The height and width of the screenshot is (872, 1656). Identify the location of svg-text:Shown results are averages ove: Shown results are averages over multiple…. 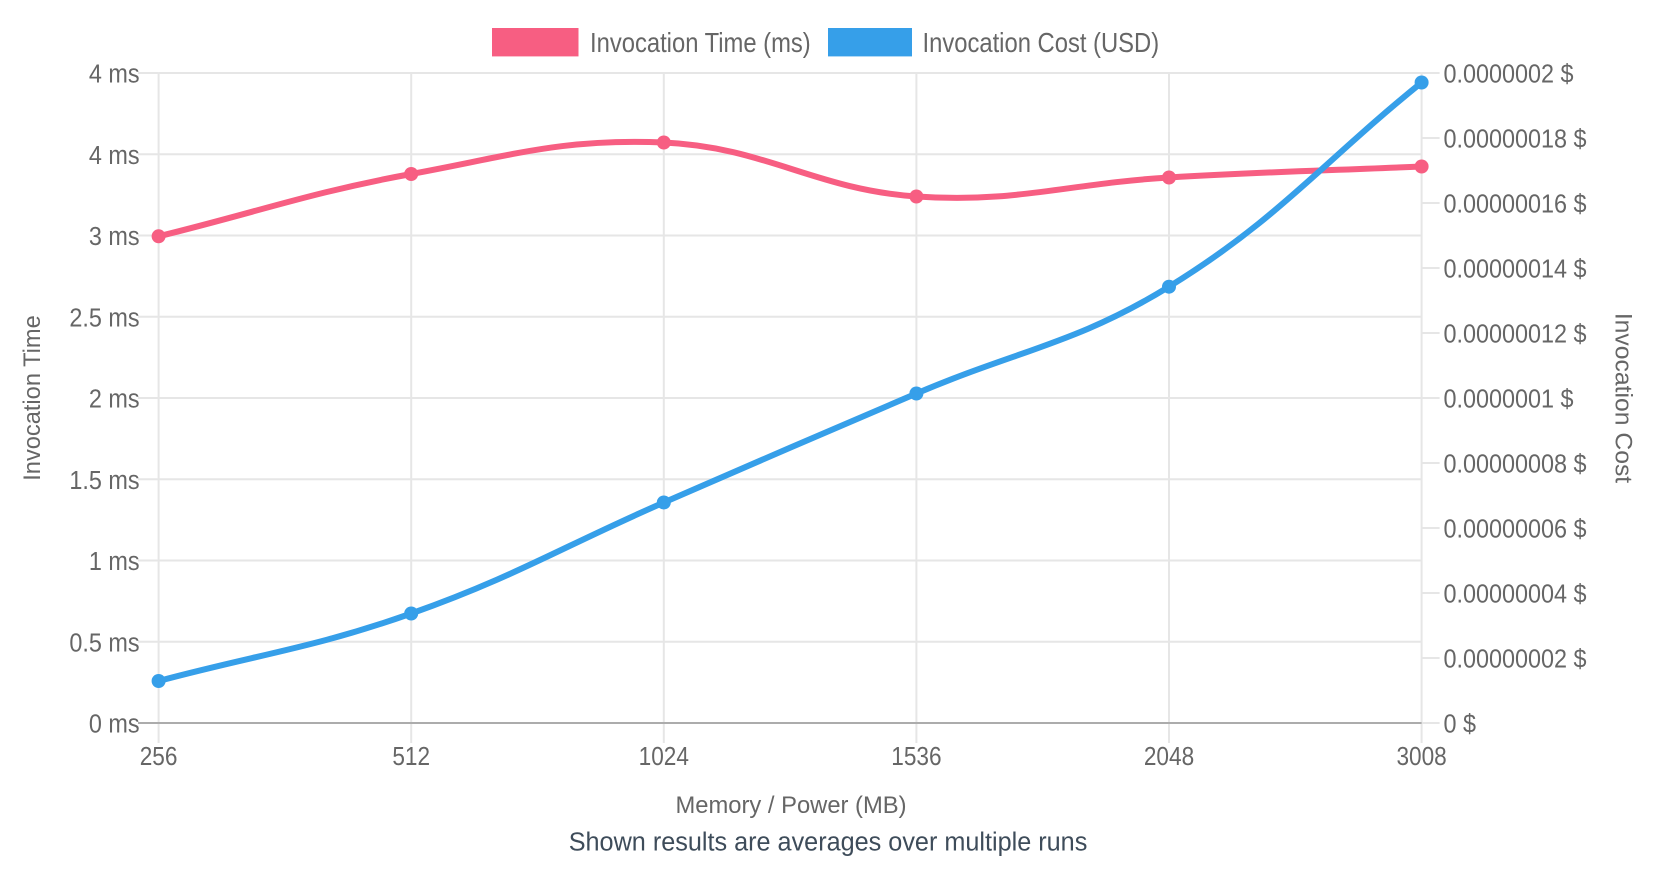
(828, 842).